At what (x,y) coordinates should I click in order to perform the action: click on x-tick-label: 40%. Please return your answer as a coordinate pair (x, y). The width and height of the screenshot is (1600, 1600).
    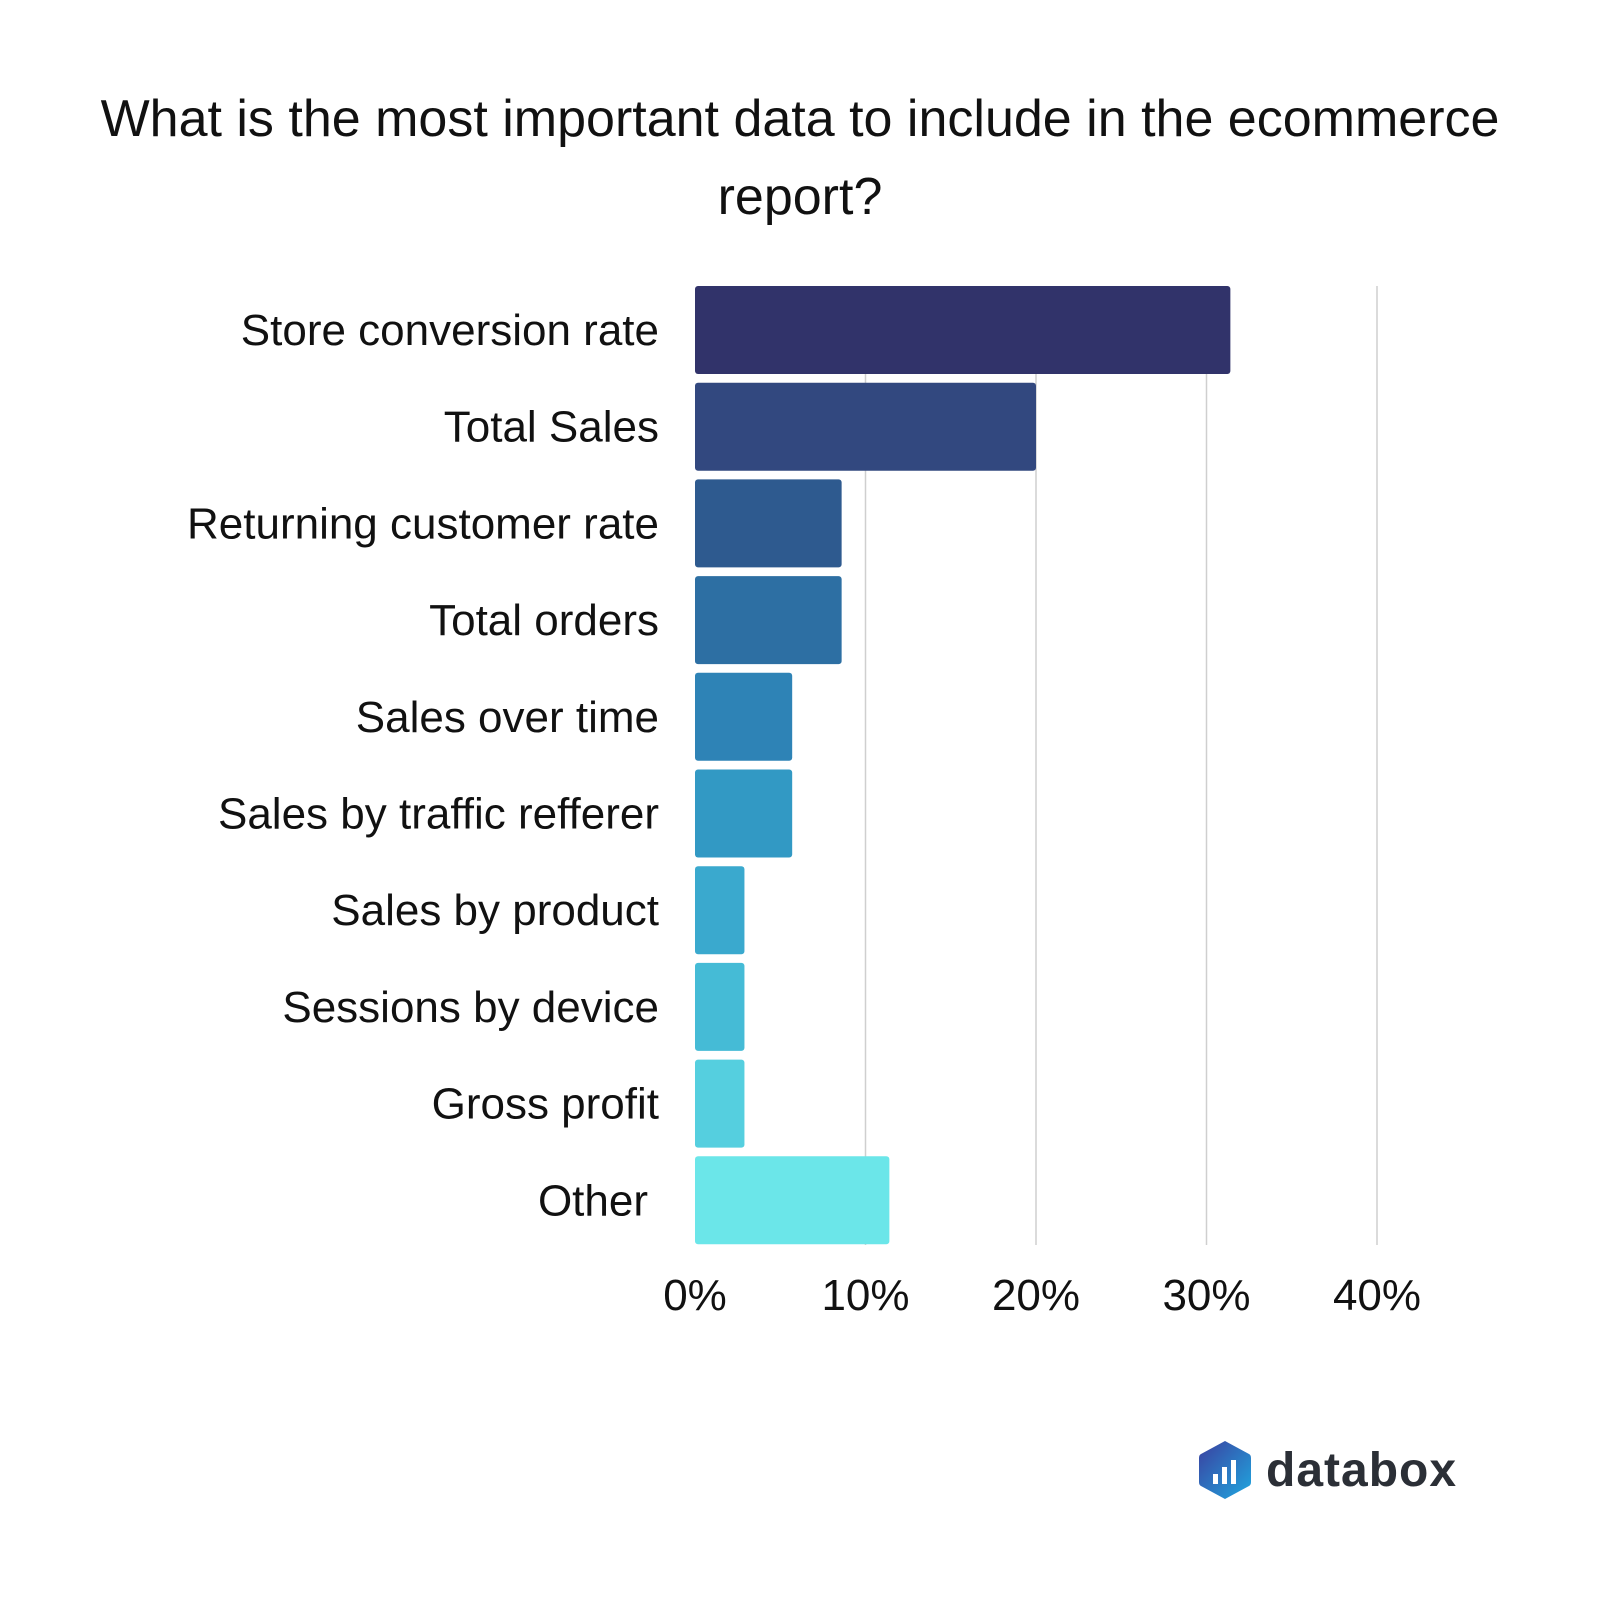
    Looking at the image, I should click on (1377, 1295).